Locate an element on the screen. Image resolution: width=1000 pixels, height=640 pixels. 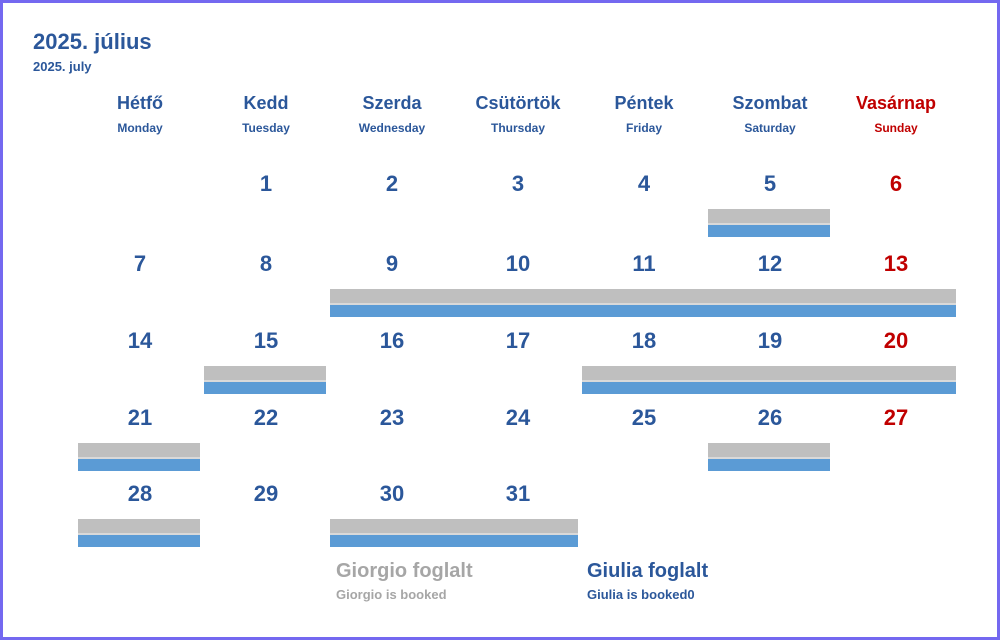
date-cell-11: 11 is located at coordinates (644, 263).